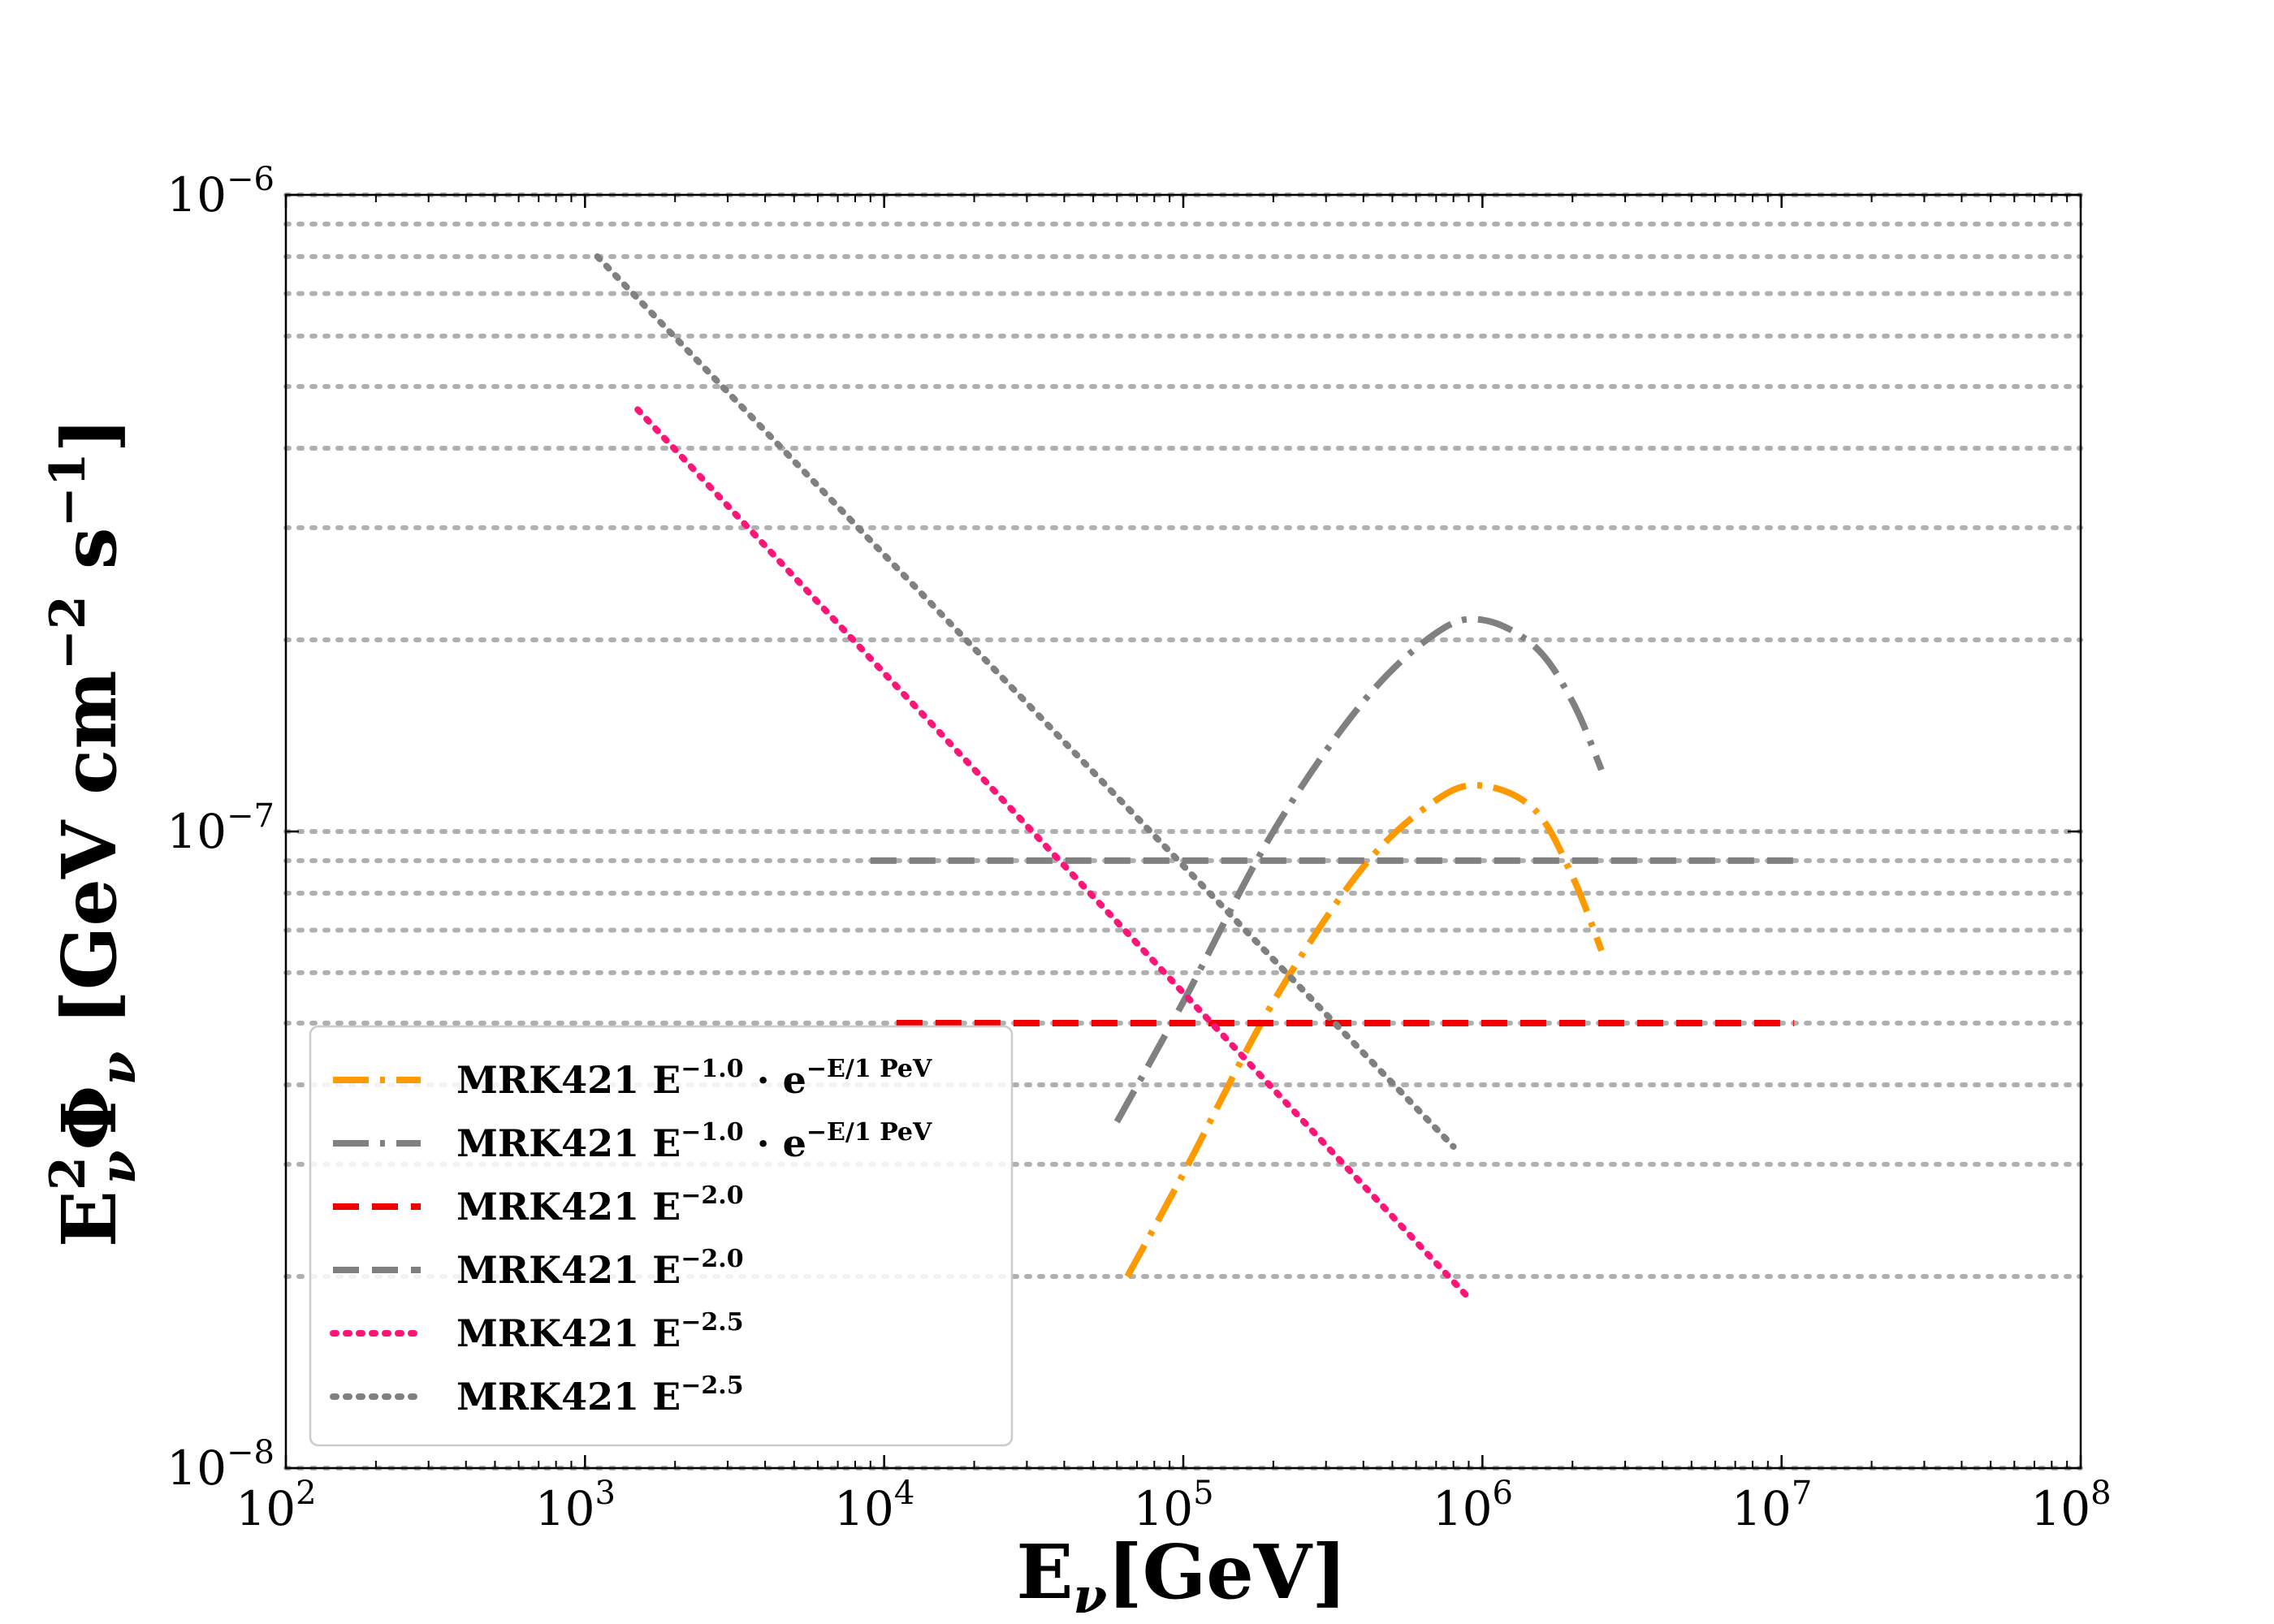 The height and width of the screenshot is (1624, 2274). What do you see at coordinates (220, 1465) in the screenshot?
I see `y-tick-label: 10⁻⁸` at bounding box center [220, 1465].